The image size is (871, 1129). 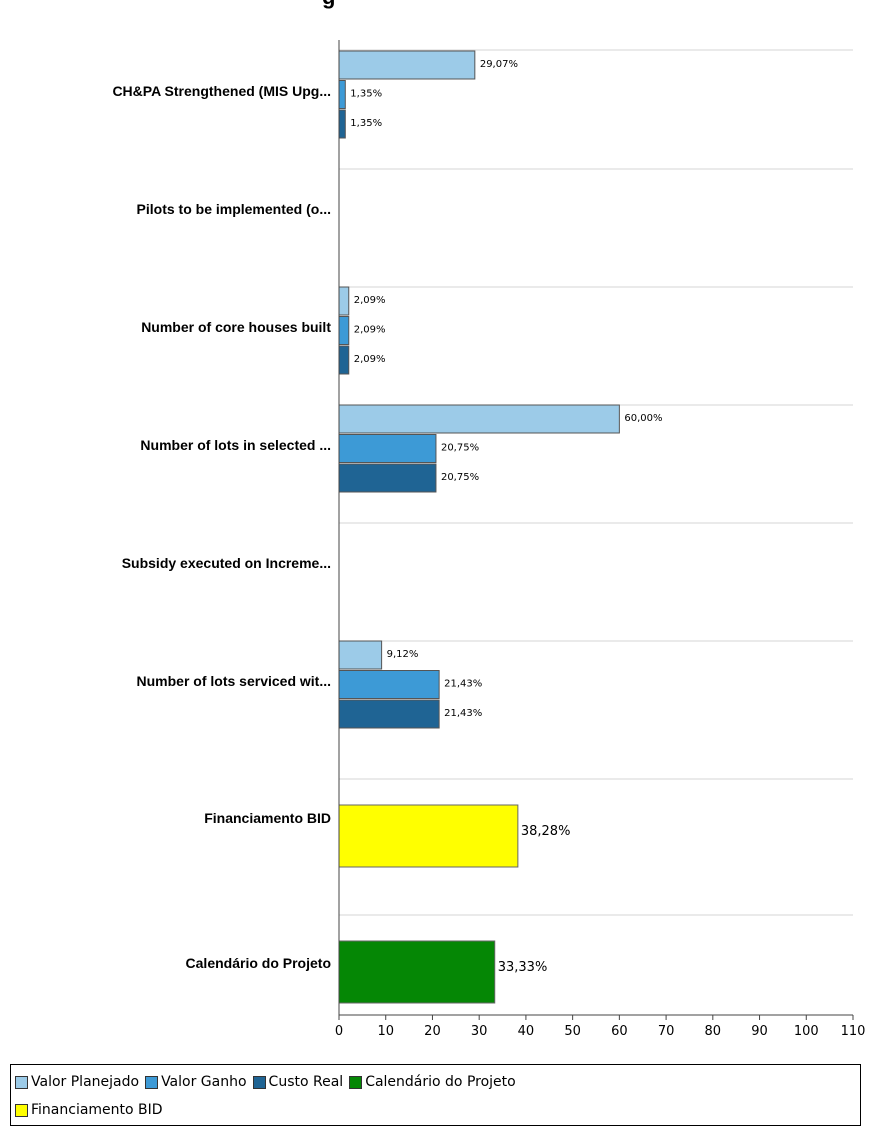 What do you see at coordinates (499, 64) in the screenshot?
I see `data-label: 29,07%` at bounding box center [499, 64].